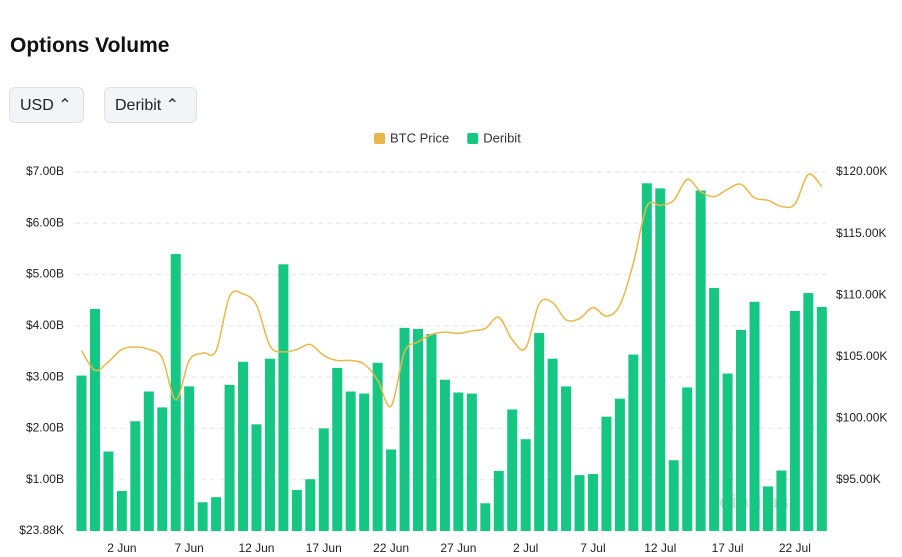 This screenshot has width=902, height=557. Describe the element at coordinates (37, 105) in the screenshot. I see `select-label: USD` at that location.